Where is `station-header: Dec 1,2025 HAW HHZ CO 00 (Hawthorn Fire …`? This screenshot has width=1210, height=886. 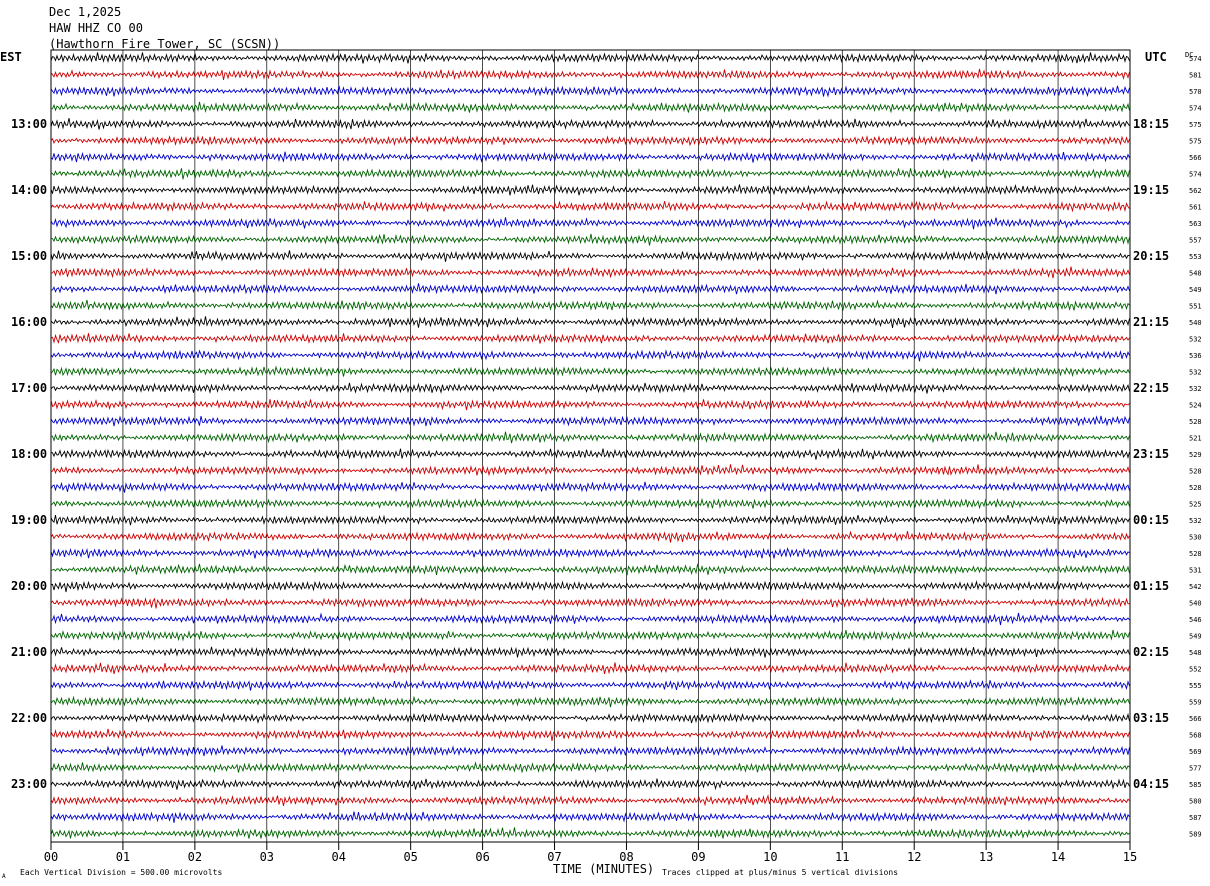 station-header: Dec 1,2025 HAW HHZ CO 00 (Hawthorn Fire … is located at coordinates (164, 28).